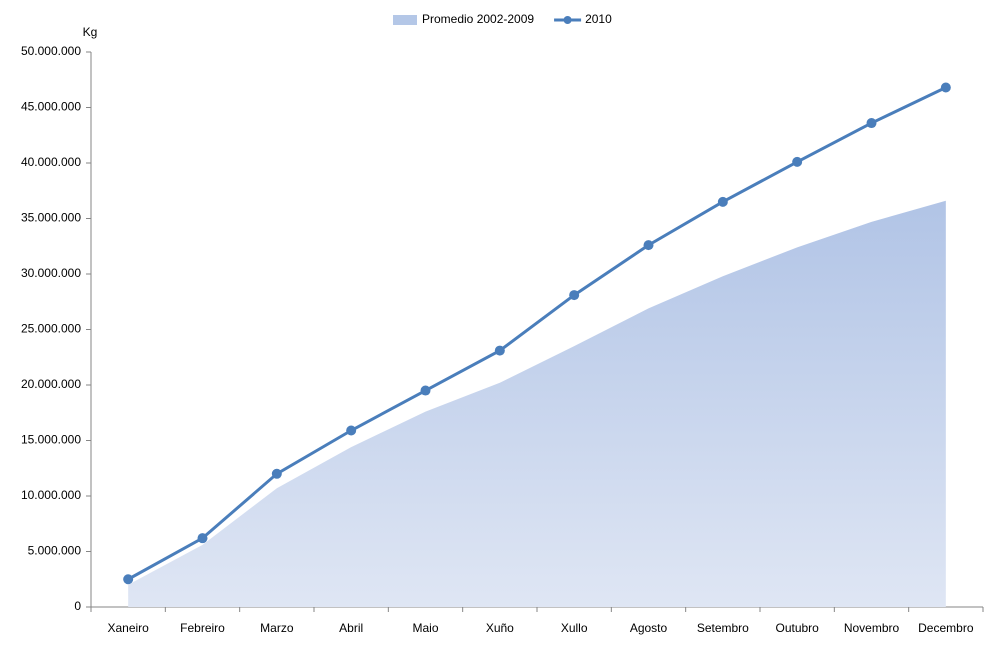 The image size is (996, 653). What do you see at coordinates (425, 628) in the screenshot?
I see `x-tick-label: Maio` at bounding box center [425, 628].